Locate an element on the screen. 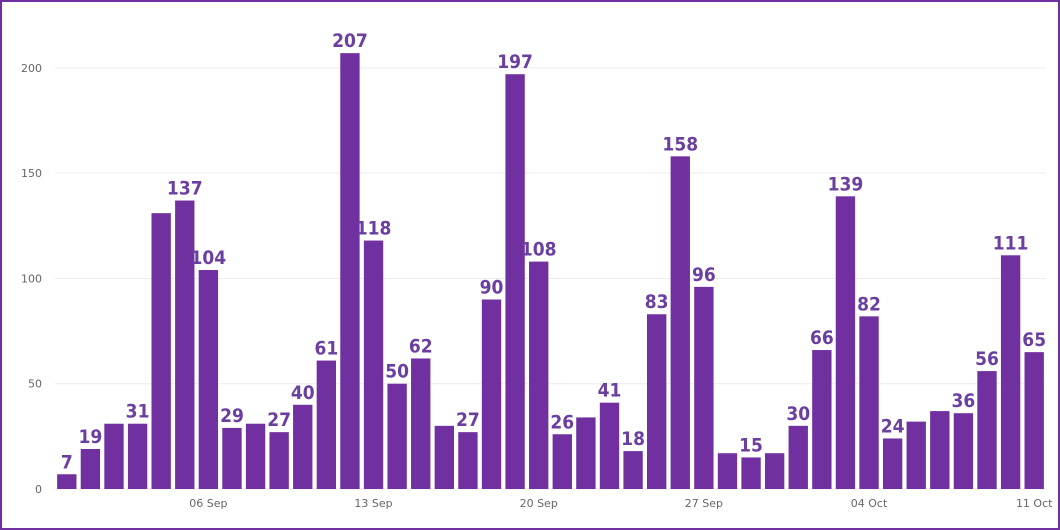 Image resolution: width=1060 pixels, height=530 pixels. data-label: 197 is located at coordinates (515, 62).